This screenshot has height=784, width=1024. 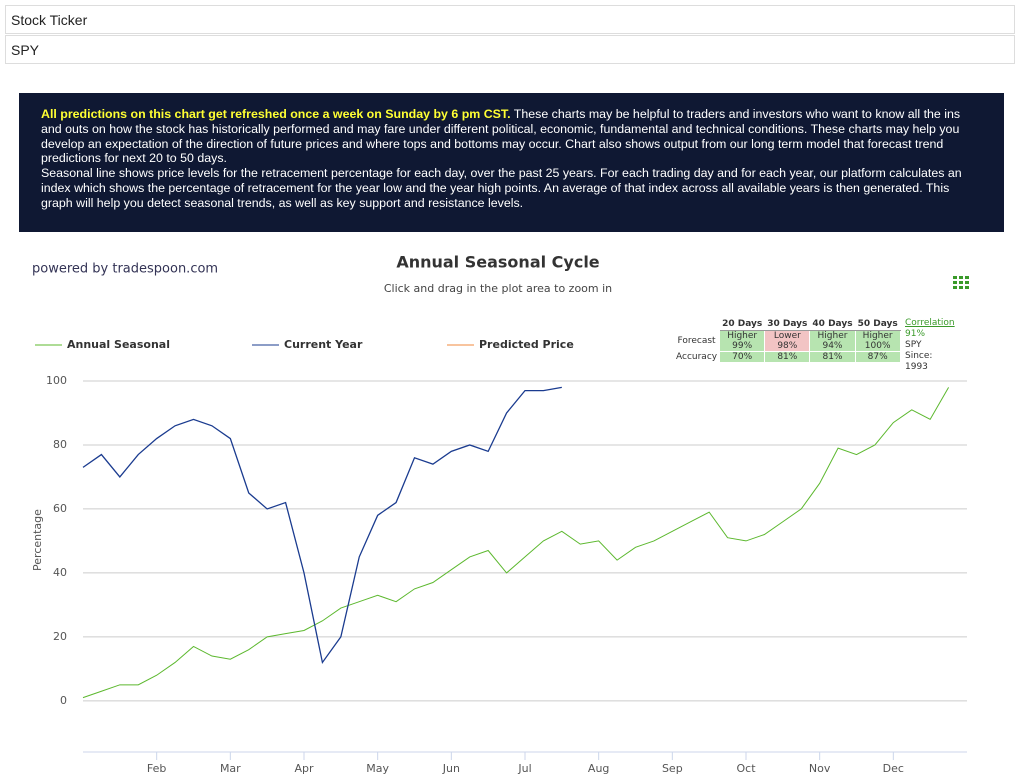 What do you see at coordinates (696, 357) in the screenshot?
I see `row-label: Accuracy` at bounding box center [696, 357].